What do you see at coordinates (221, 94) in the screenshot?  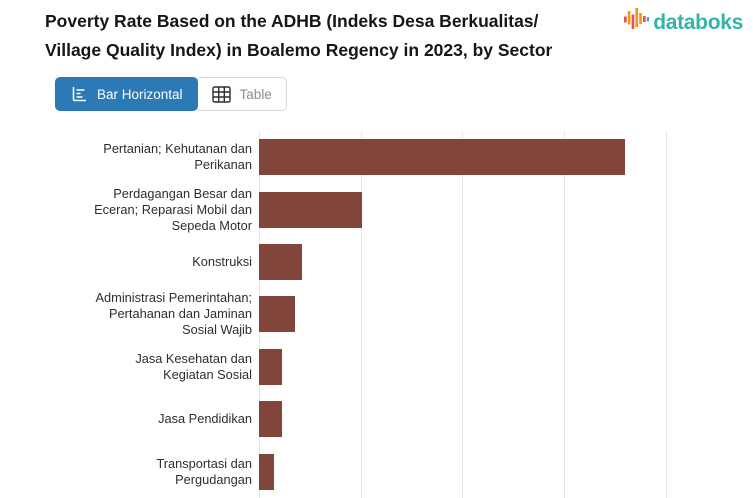 I see `table-icon` at bounding box center [221, 94].